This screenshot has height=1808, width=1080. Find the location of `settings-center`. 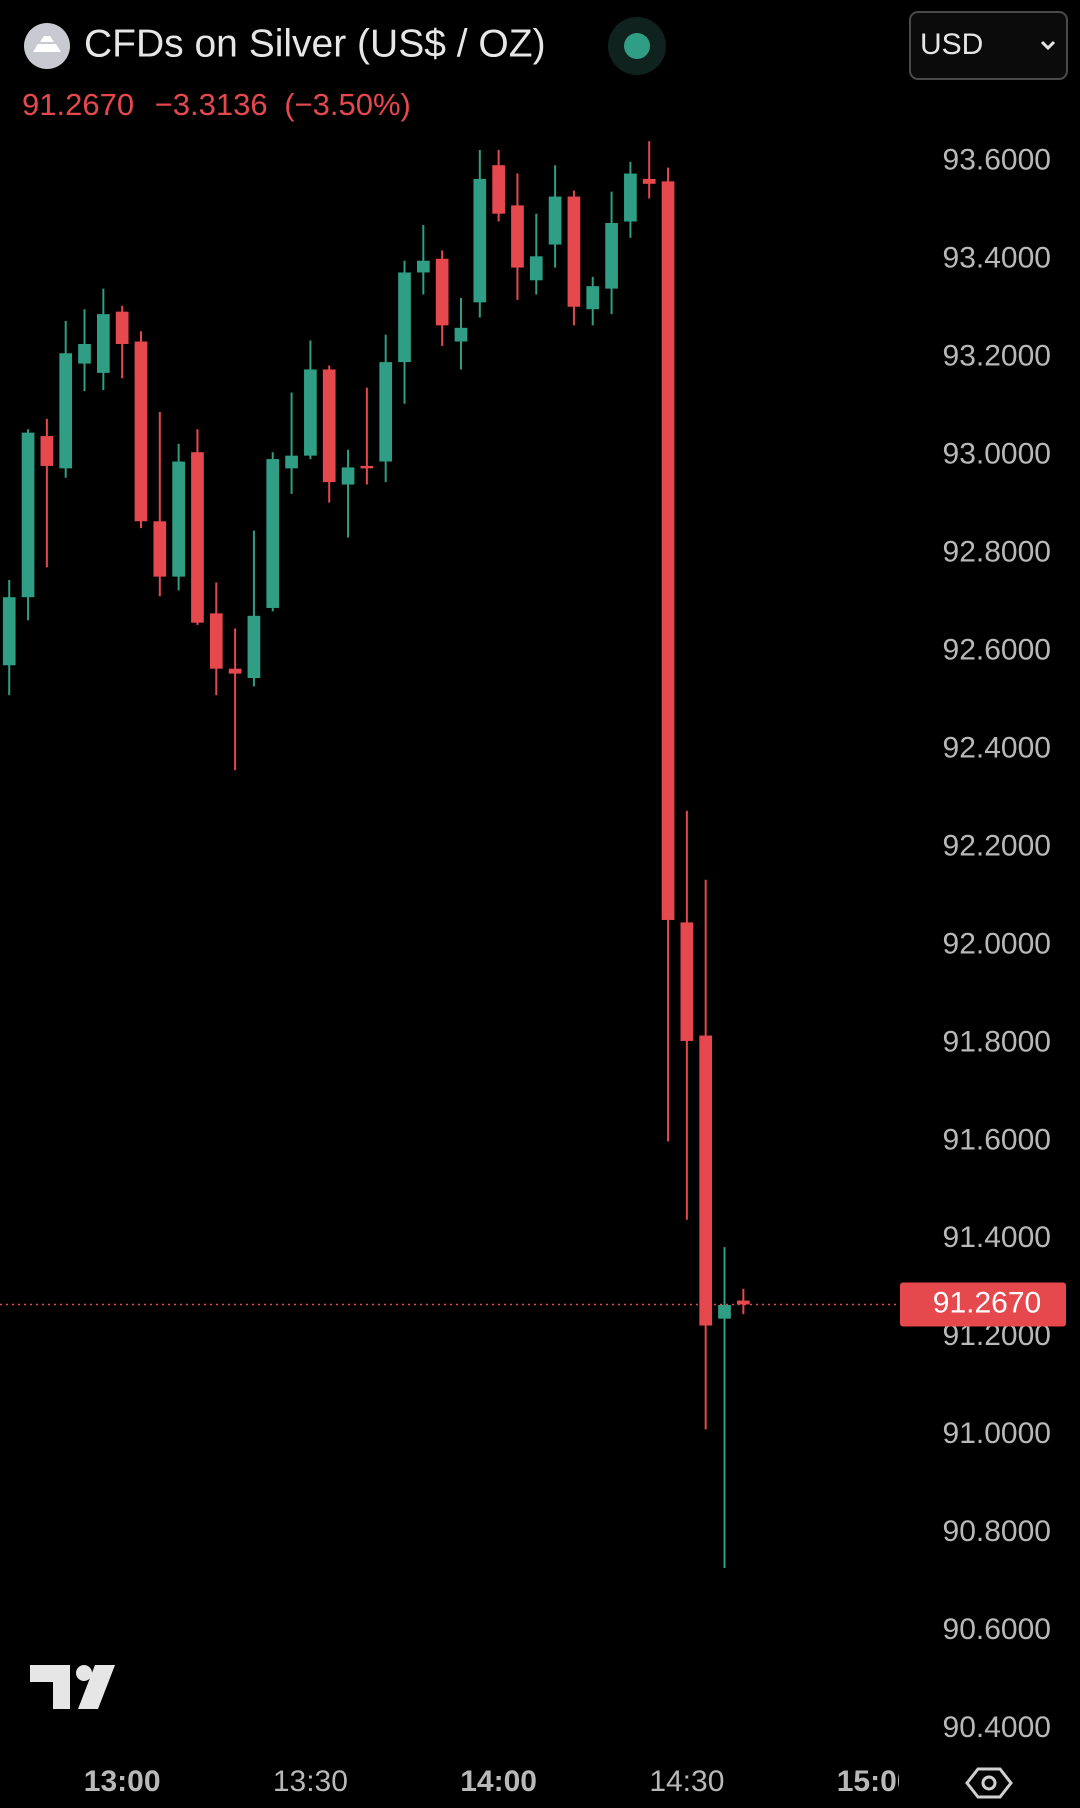

settings-center is located at coordinates (989, 1783).